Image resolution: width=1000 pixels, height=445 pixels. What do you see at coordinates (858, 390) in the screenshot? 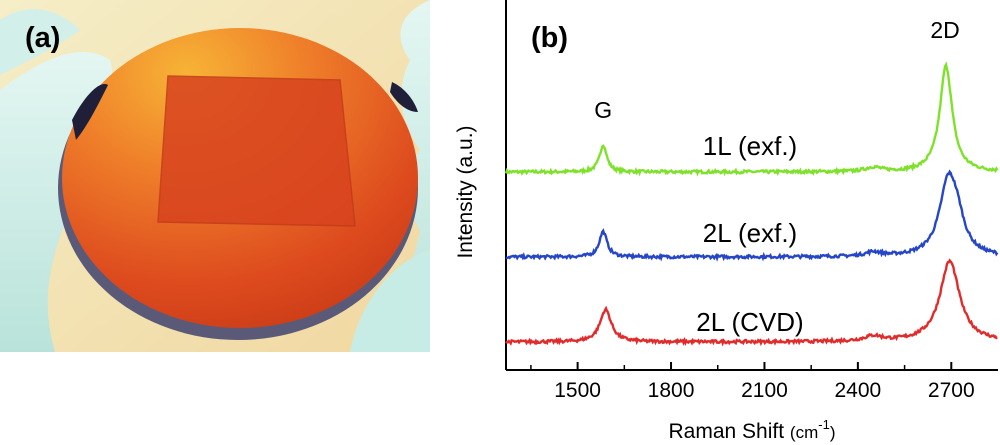
I see `x-tick-label: 2400` at bounding box center [858, 390].